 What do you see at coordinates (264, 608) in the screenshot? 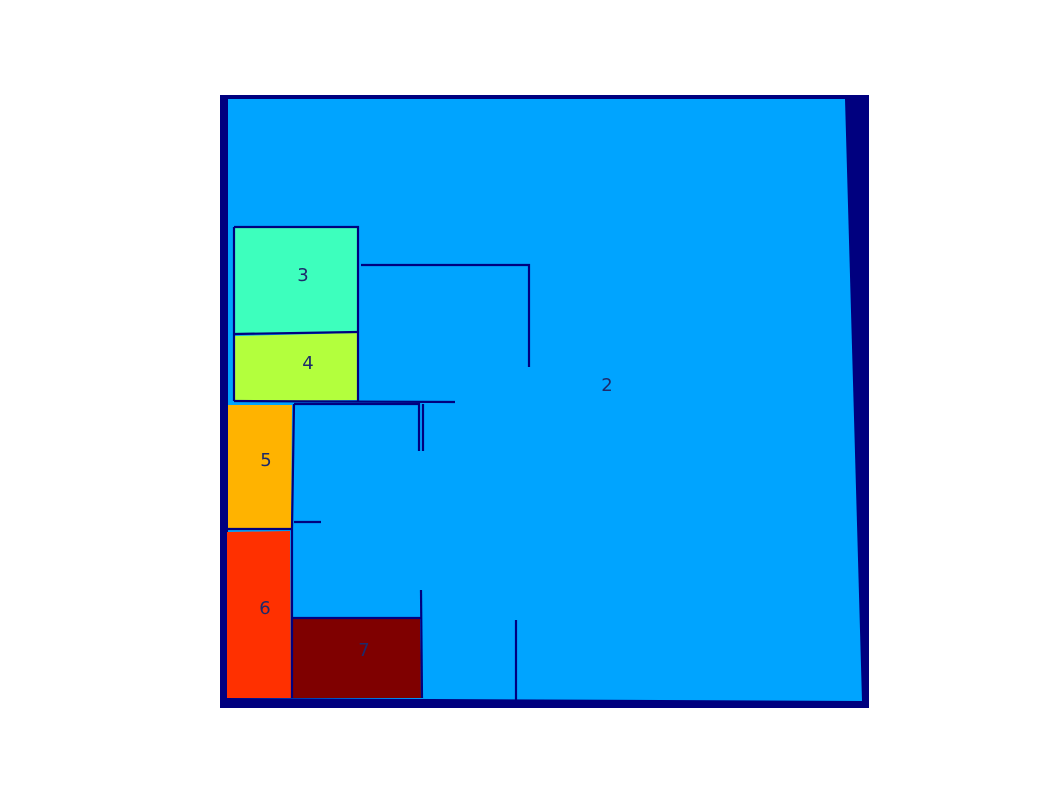
I see `room-label-6: 6` at bounding box center [264, 608].